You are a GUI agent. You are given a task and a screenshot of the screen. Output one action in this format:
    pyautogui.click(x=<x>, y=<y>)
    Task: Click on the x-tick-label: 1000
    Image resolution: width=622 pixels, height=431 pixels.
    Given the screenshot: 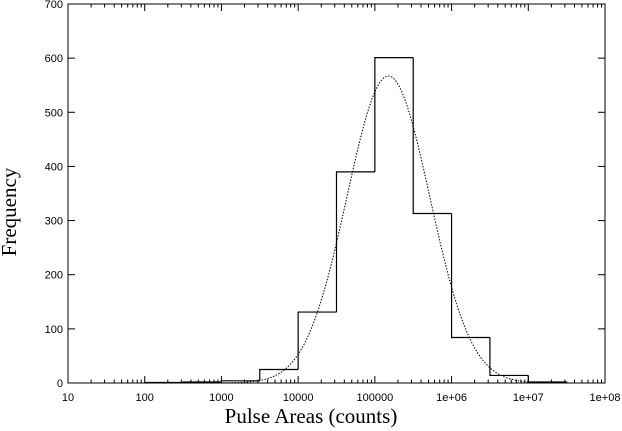 What is the action you would take?
    pyautogui.click(x=221, y=398)
    